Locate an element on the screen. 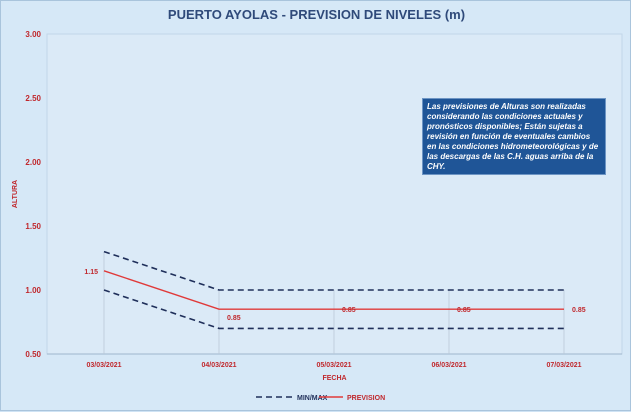 This screenshot has height=412, width=631. x-tick-label: 07/03/2021 is located at coordinates (563, 365).